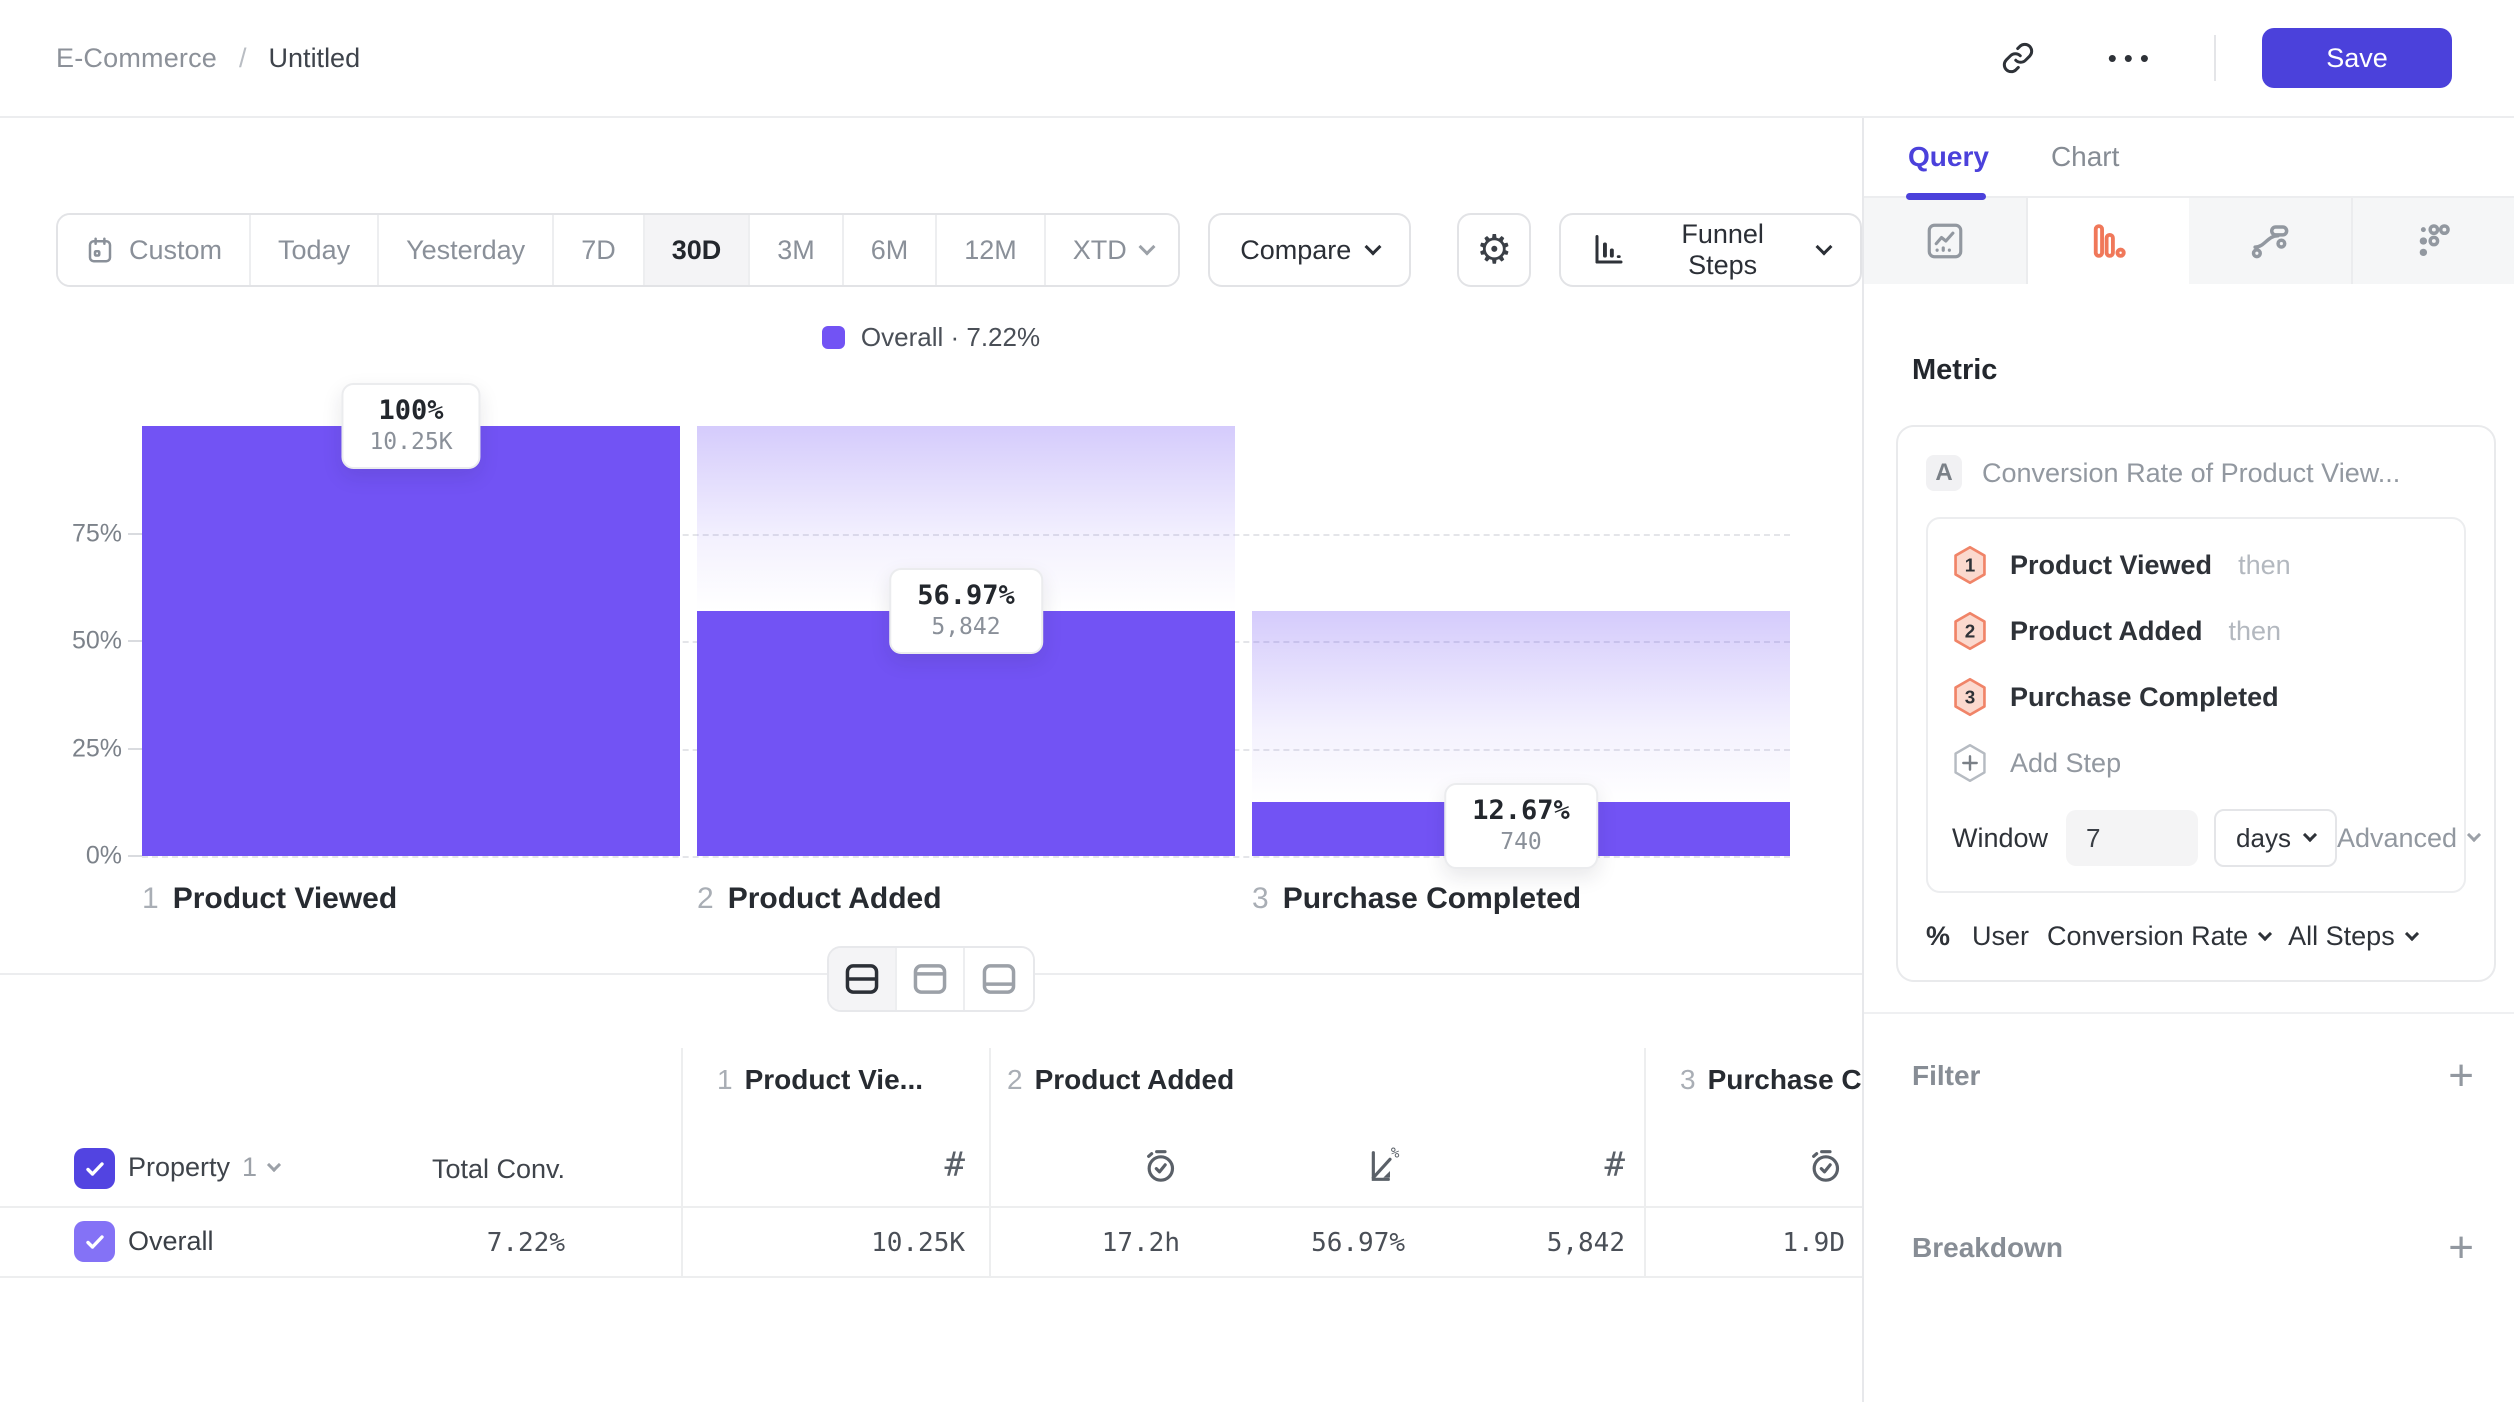 This screenshot has width=2514, height=1402. I want to click on chart-type-dropdown: Funnel Steps, so click(1710, 250).